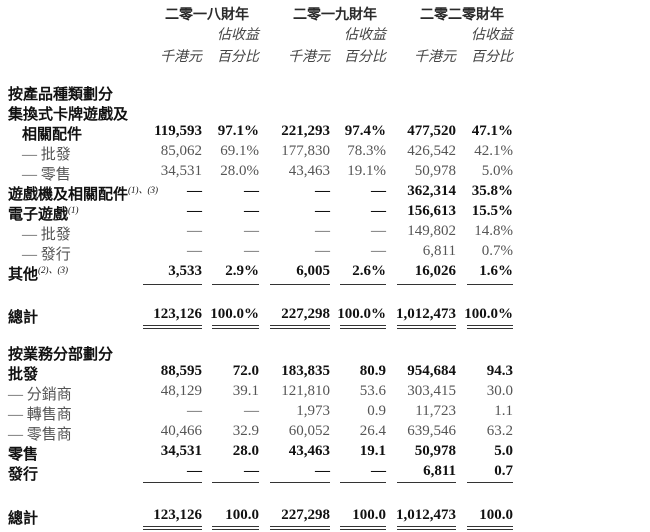 The width and height of the screenshot is (650, 532). Describe the element at coordinates (503, 451) in the screenshot. I see `row-value: 5.0` at that location.